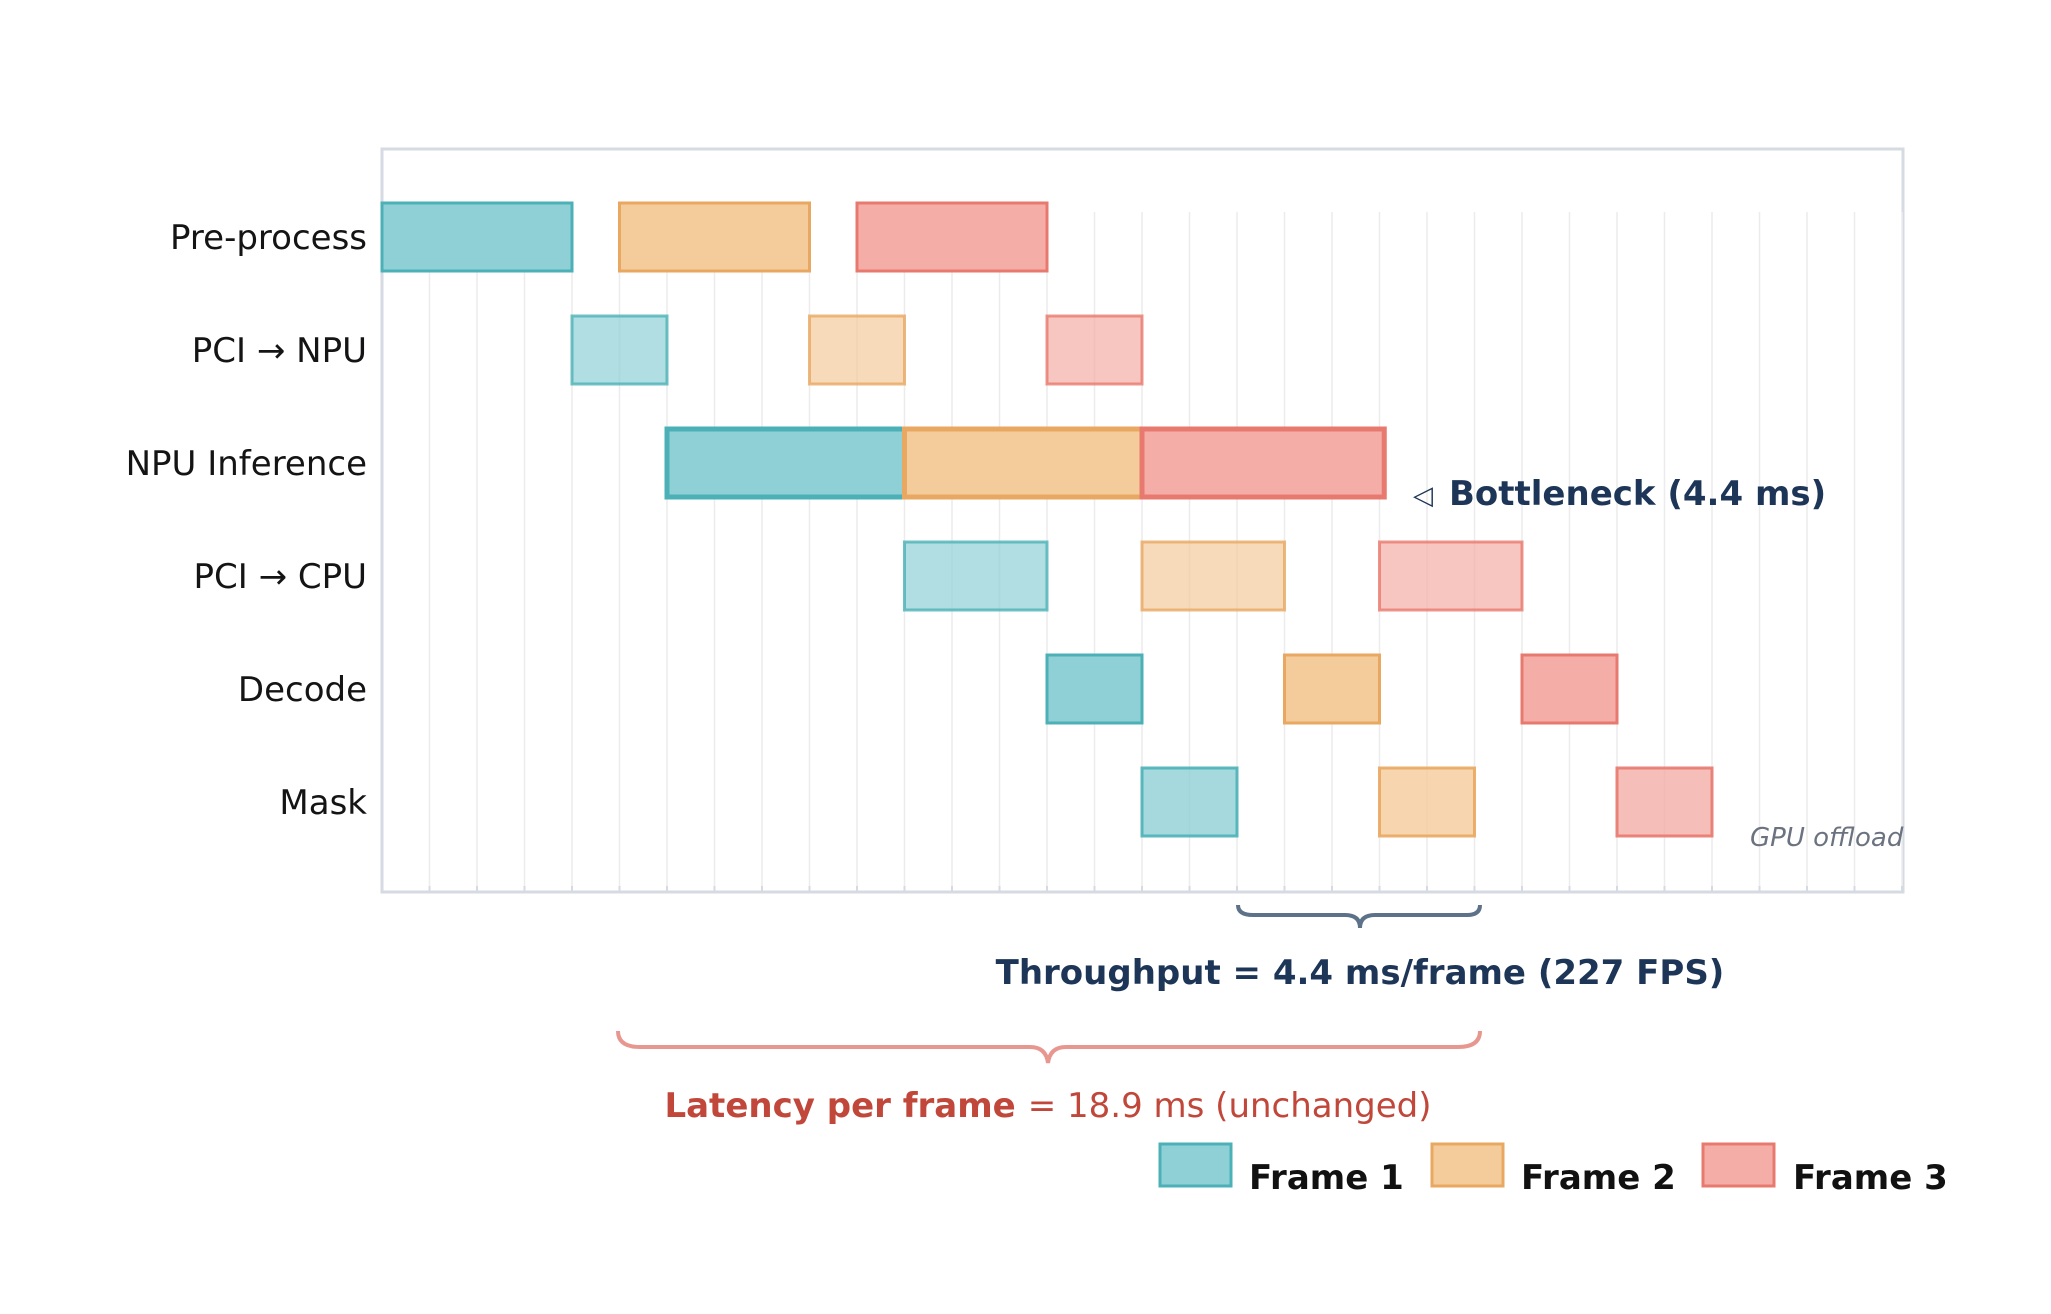 This screenshot has height=1314, width=2051. I want to click on lane-label-npu_inference: NPU Inference, so click(246, 464).